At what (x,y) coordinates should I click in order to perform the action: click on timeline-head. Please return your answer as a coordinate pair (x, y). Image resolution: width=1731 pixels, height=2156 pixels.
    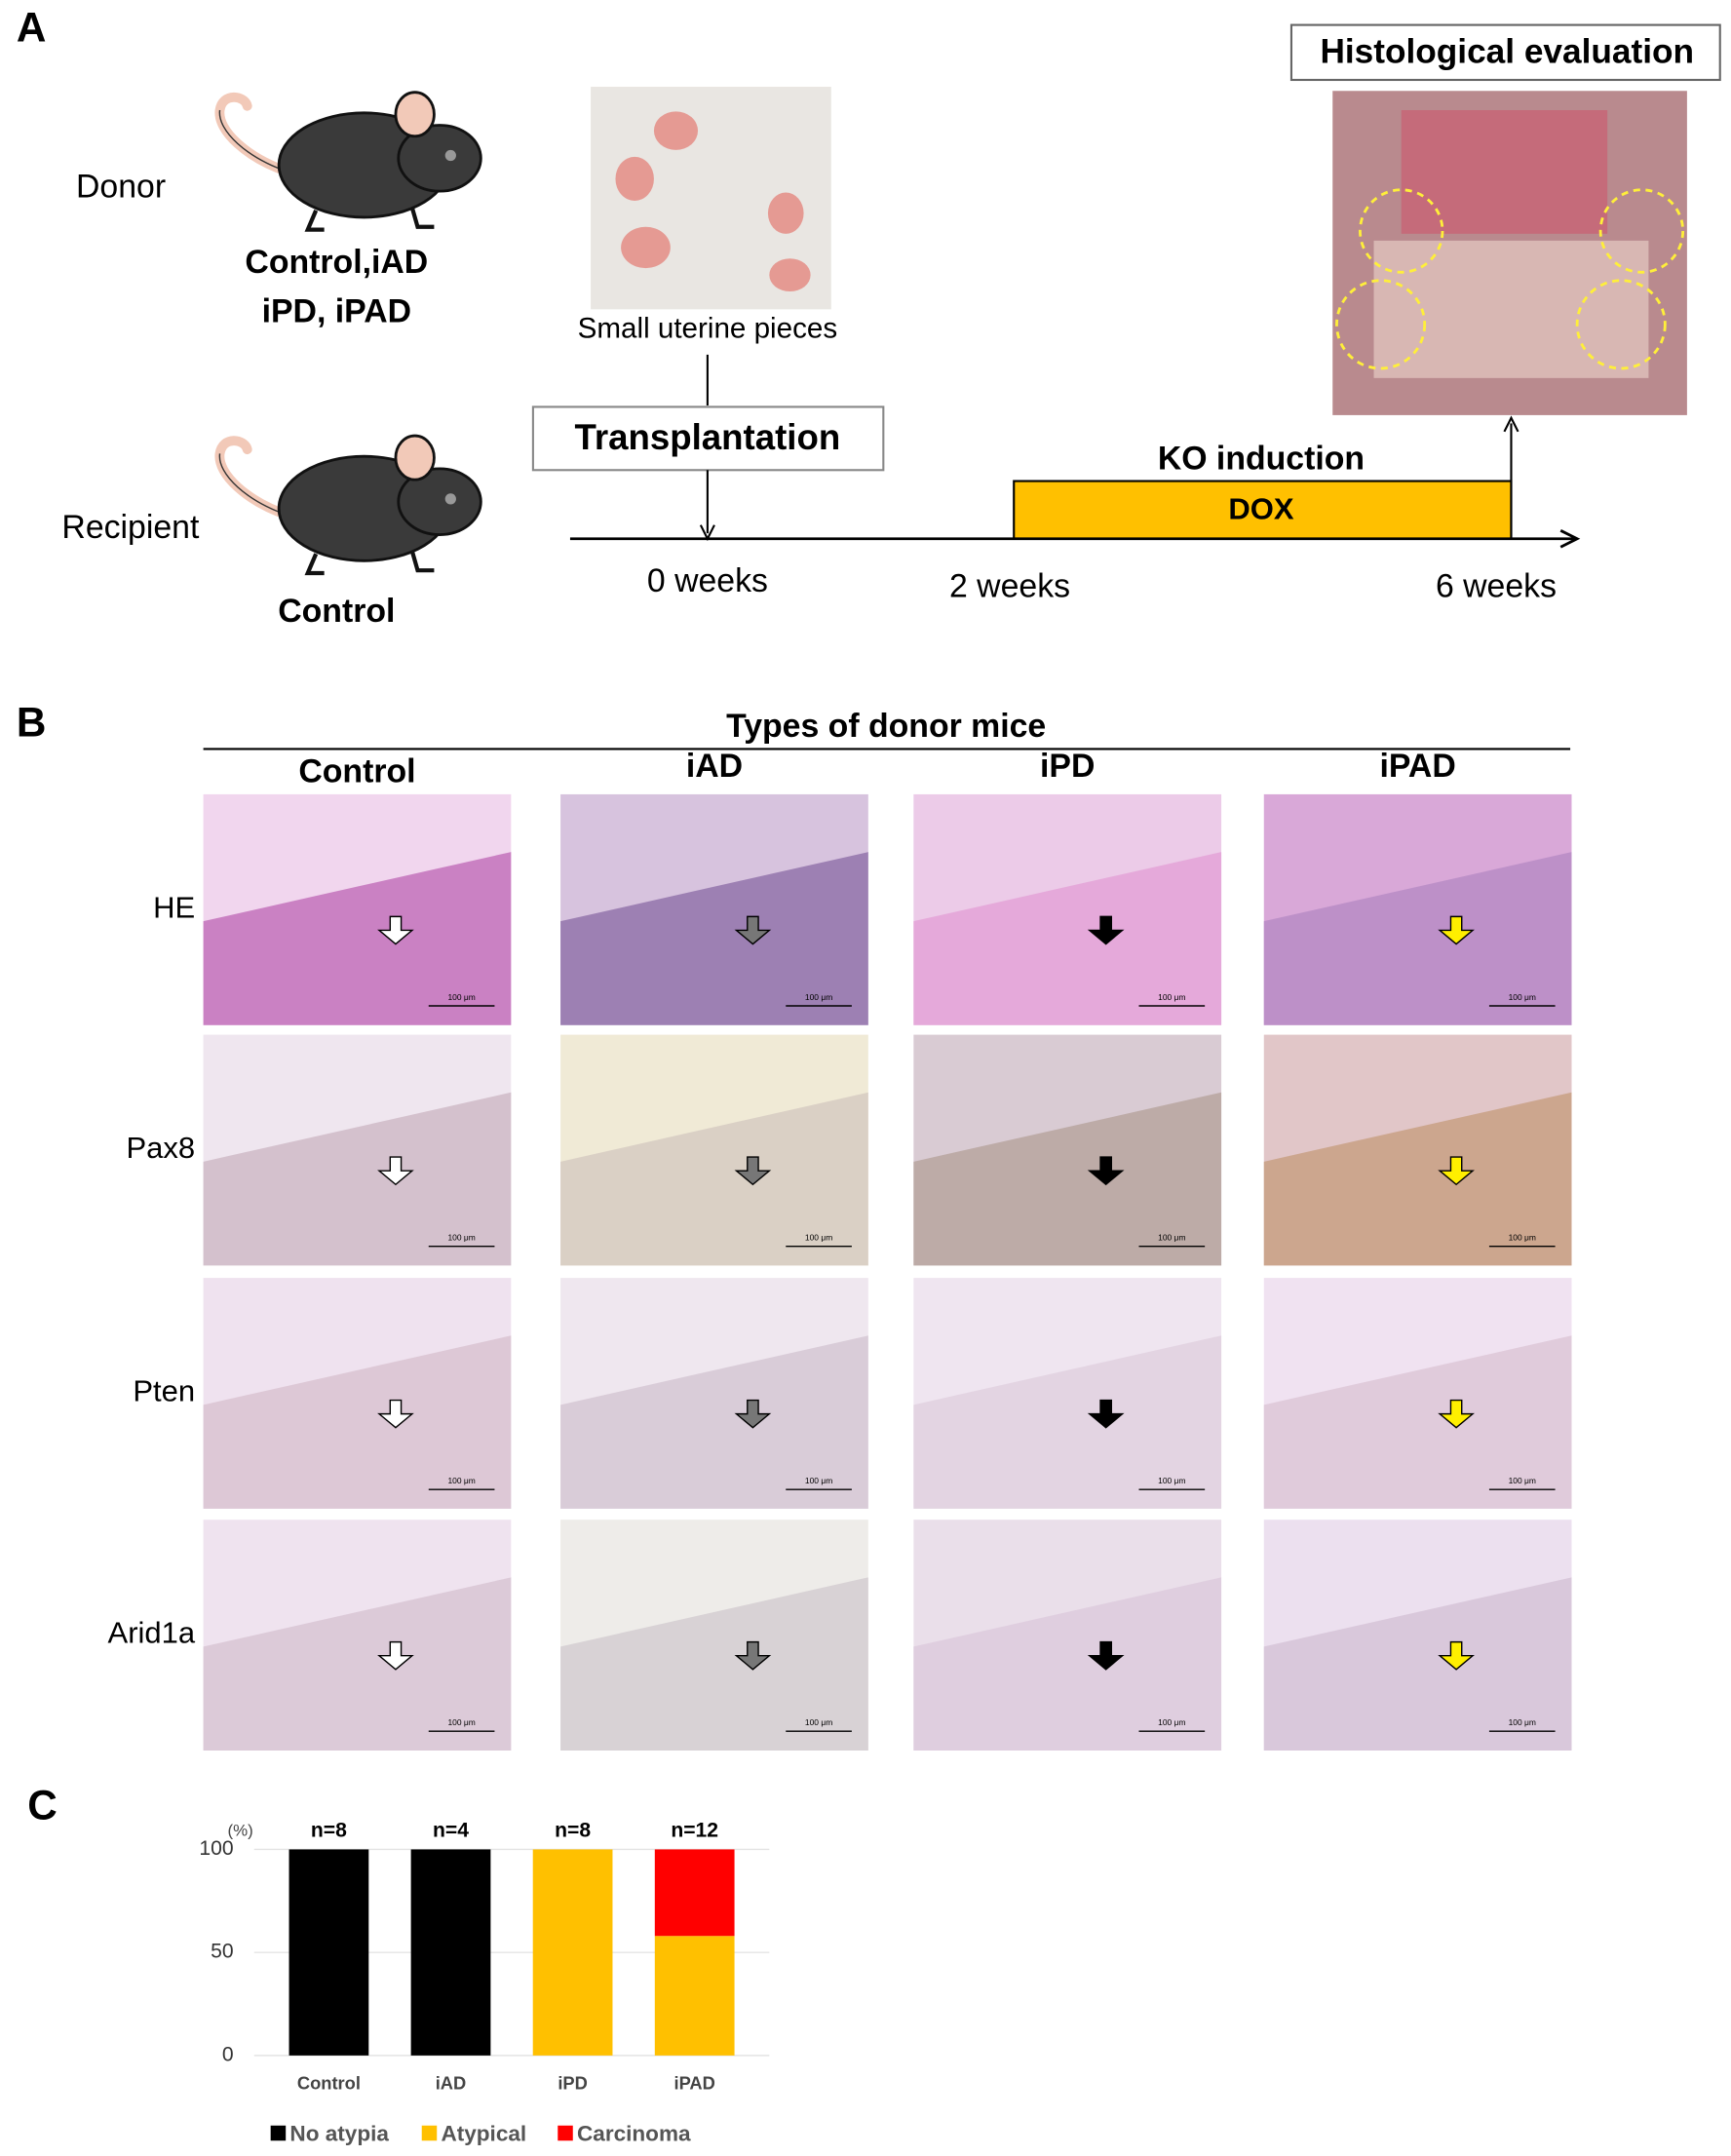
    Looking at the image, I should click on (1570, 539).